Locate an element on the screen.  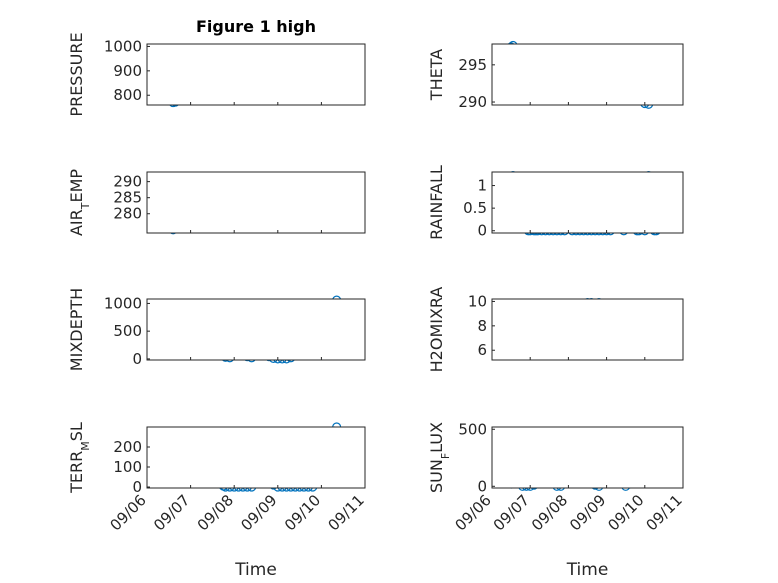
y-axis-label: PRESSURE is located at coordinates (76, 74).